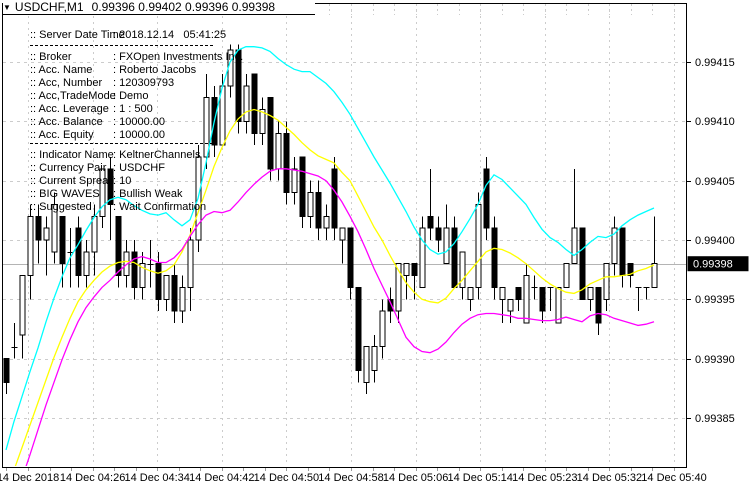  What do you see at coordinates (72, 181) in the screenshot?
I see `indicator-info-row-label: :: Current Spread` at bounding box center [72, 181].